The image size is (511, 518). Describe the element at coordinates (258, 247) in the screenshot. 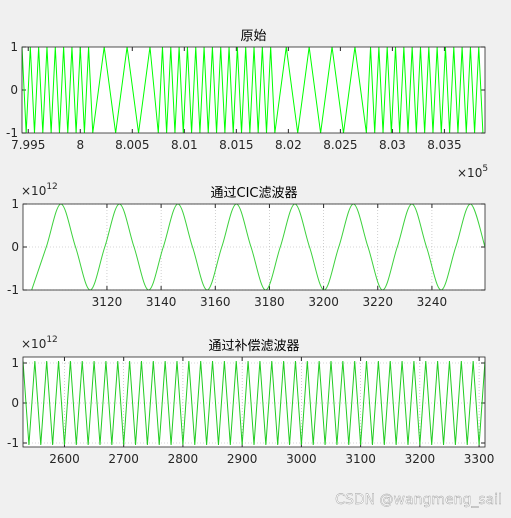

I see `signal-line` at that location.